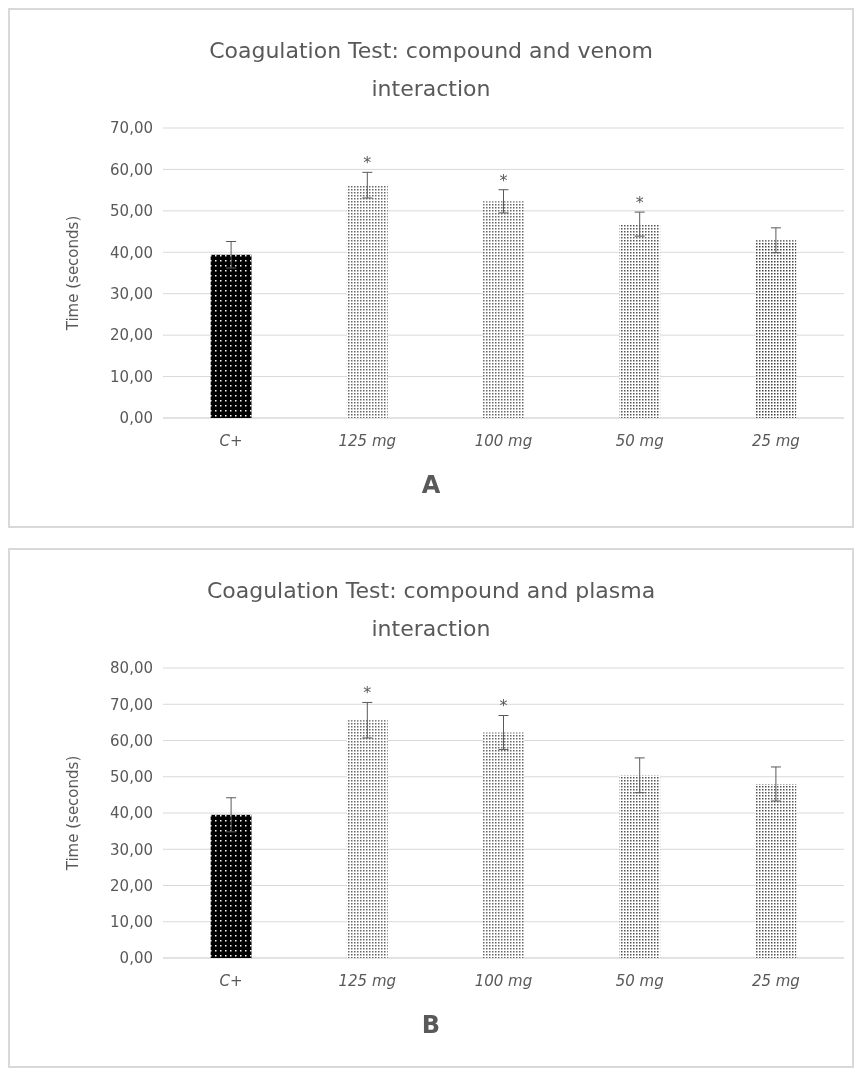  What do you see at coordinates (431, 1025) in the screenshot?
I see `text: B` at bounding box center [431, 1025].